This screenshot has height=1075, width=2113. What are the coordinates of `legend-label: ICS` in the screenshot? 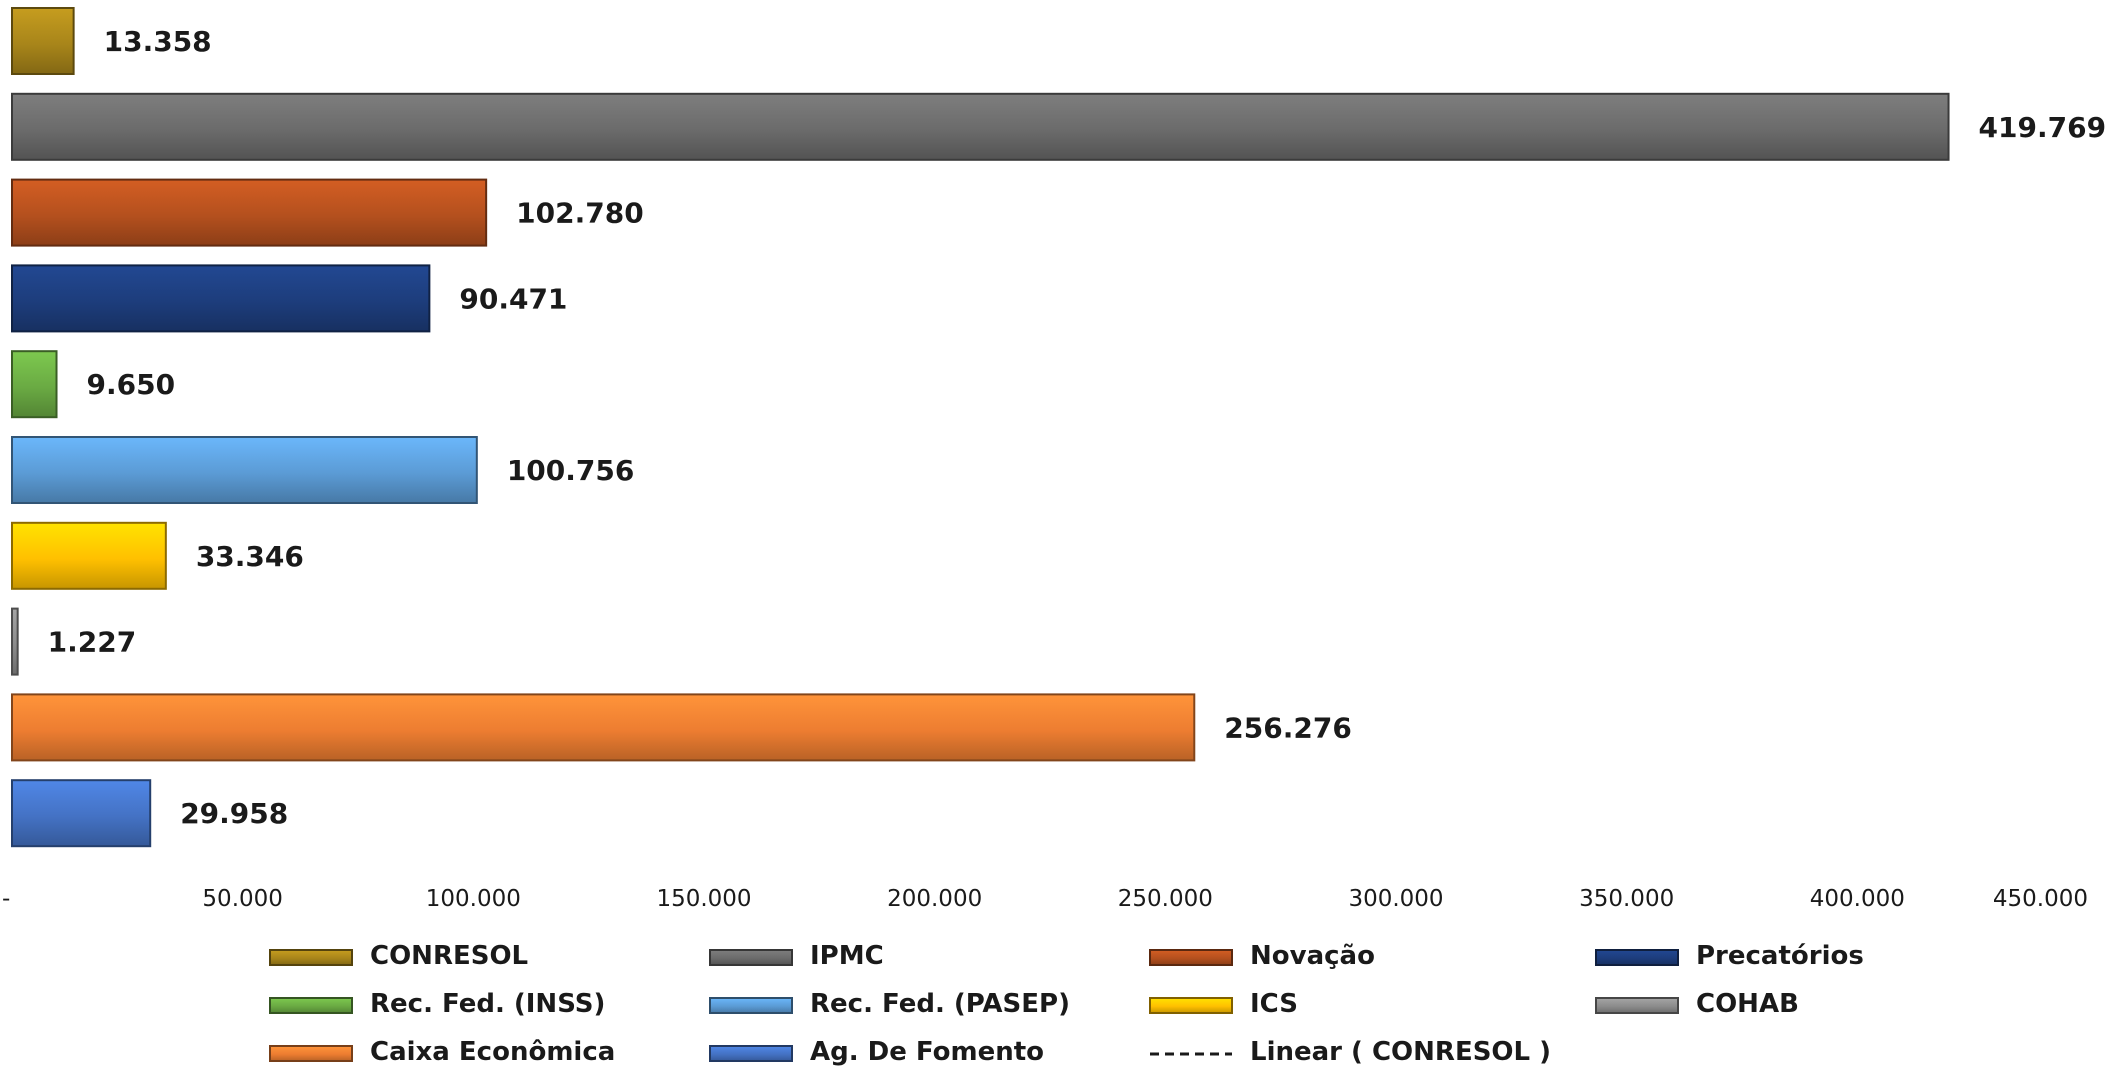 It's located at (1274, 1004).